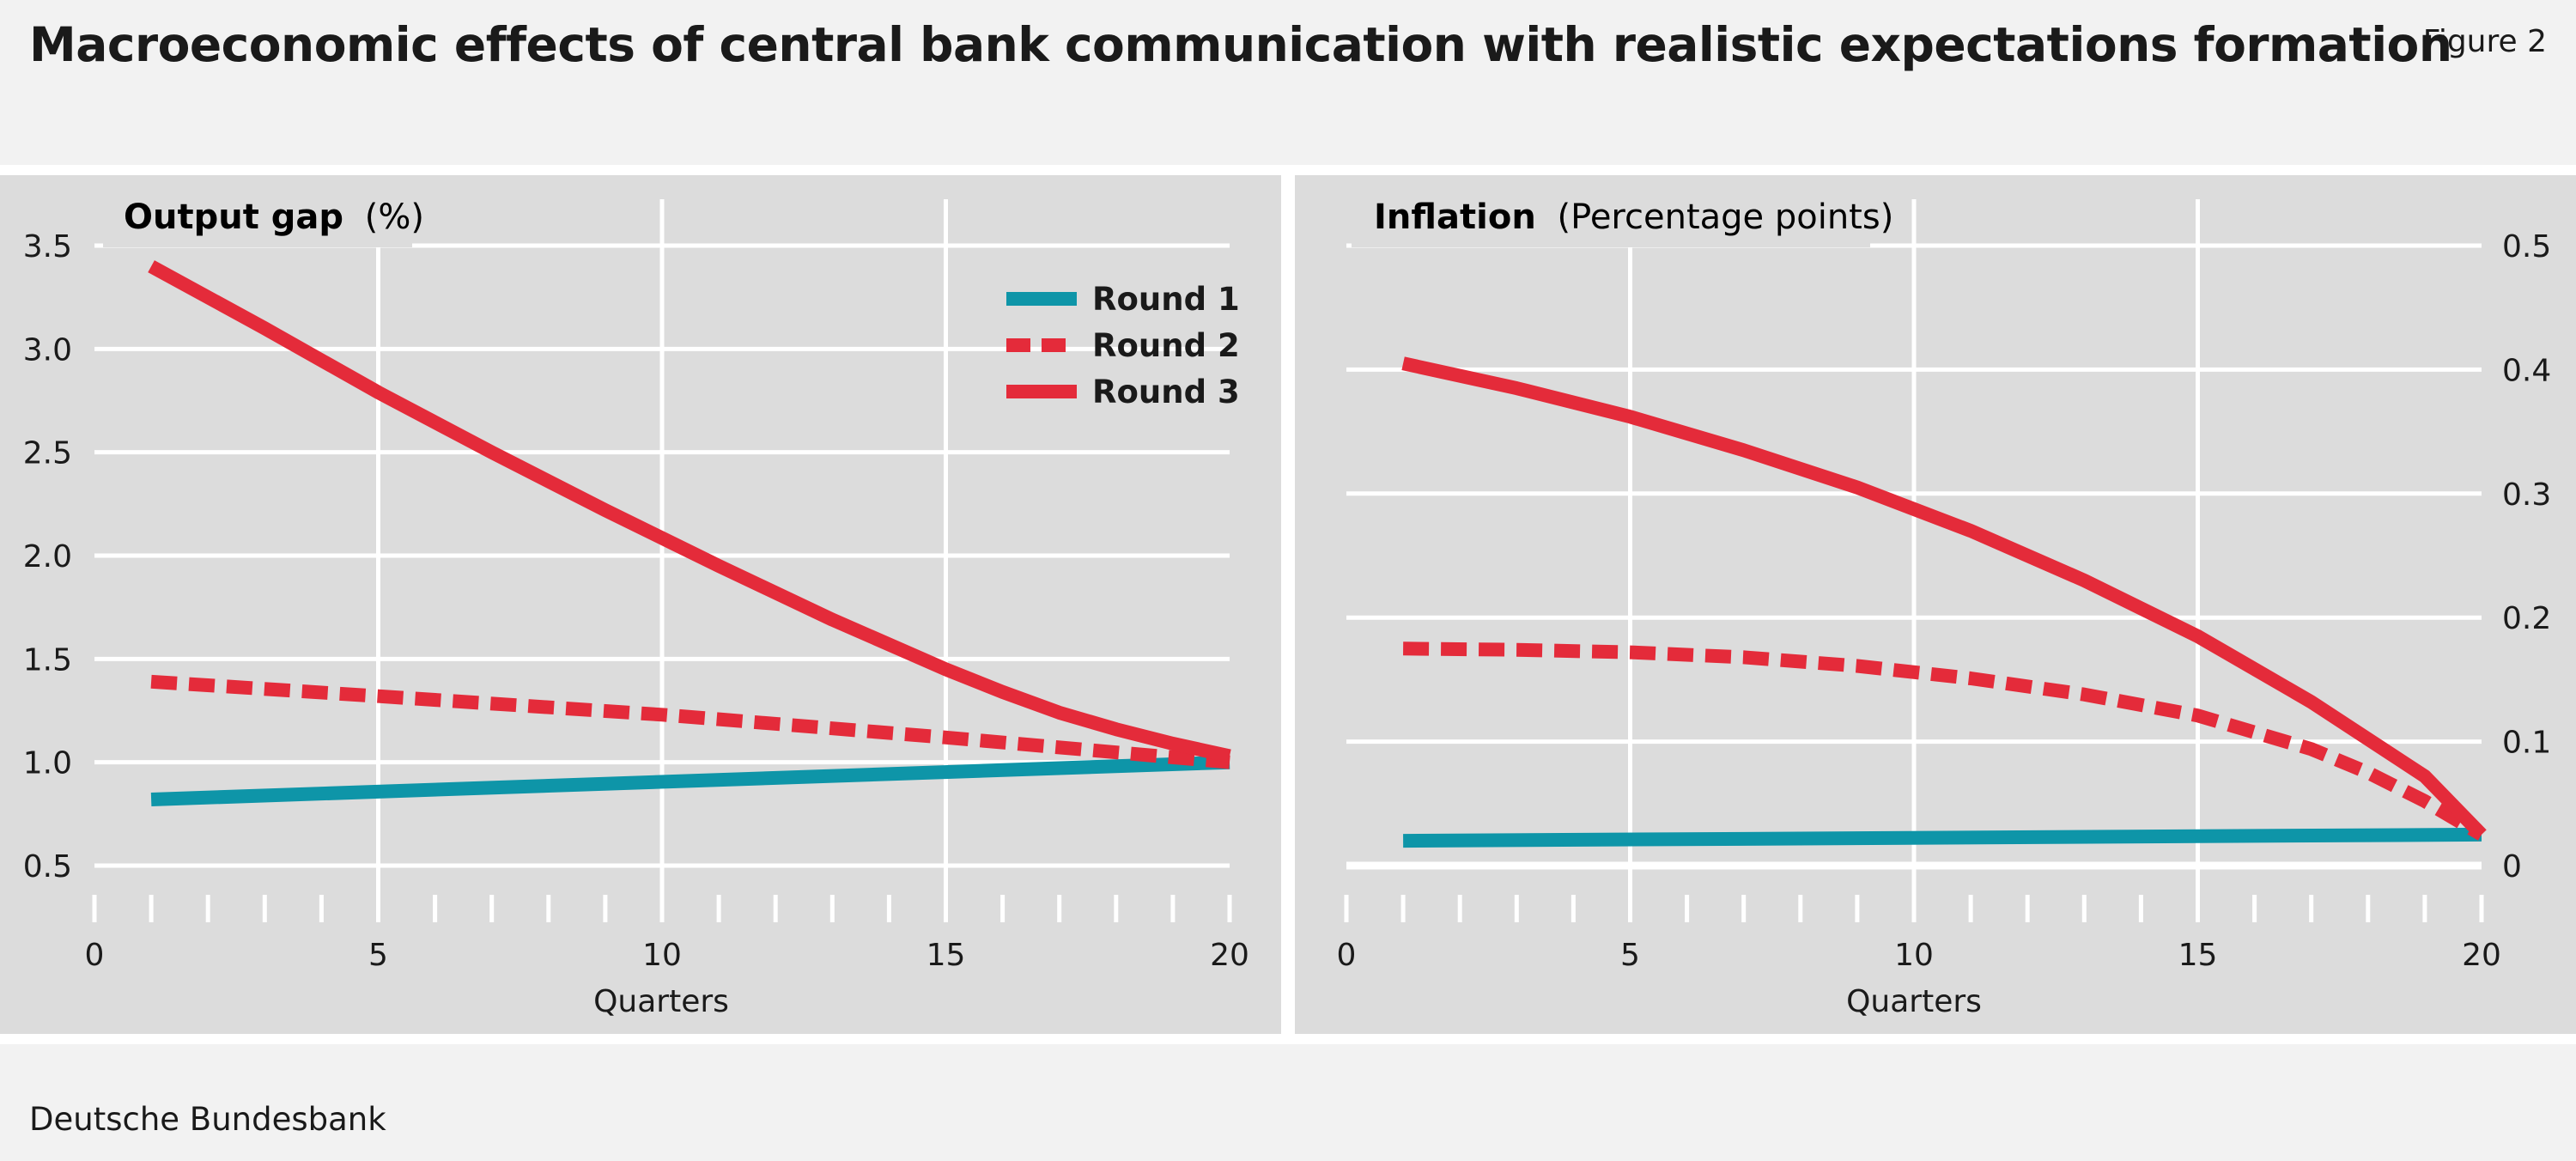  What do you see at coordinates (1166, 392) in the screenshot?
I see `legend-label-round-3: Round 3` at bounding box center [1166, 392].